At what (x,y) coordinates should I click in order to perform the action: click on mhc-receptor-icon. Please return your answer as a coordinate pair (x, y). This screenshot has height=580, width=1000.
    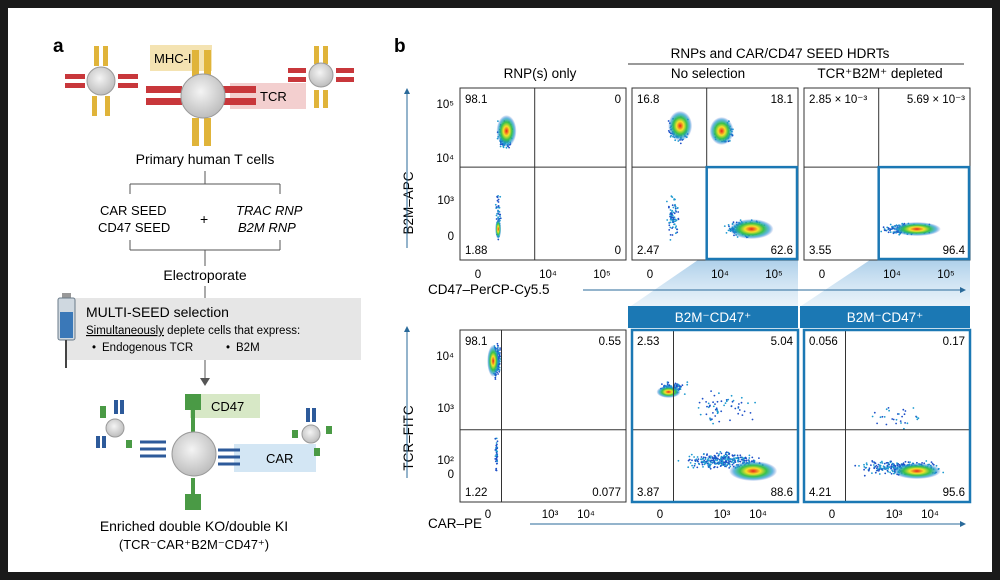
    Looking at the image, I should click on (101, 81).